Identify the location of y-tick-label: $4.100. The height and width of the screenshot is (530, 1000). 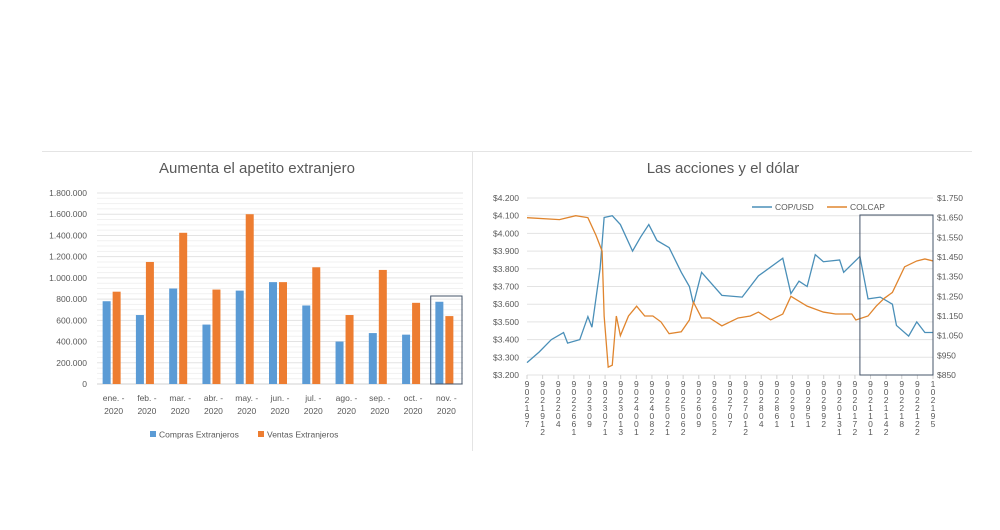
(506, 216).